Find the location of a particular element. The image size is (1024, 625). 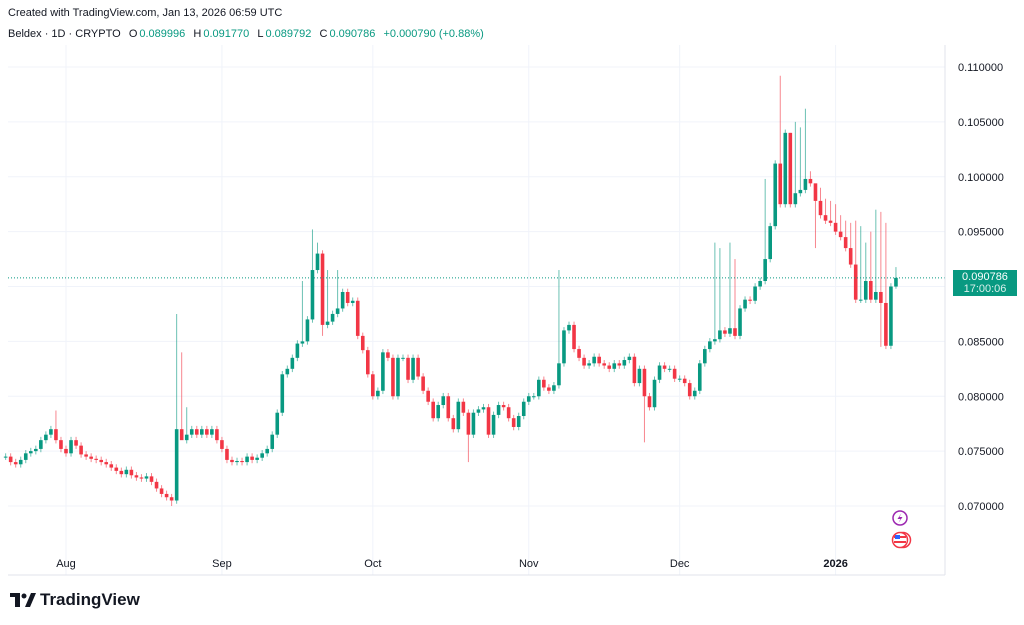

y-tick-label: 0.095000 is located at coordinates (981, 233).